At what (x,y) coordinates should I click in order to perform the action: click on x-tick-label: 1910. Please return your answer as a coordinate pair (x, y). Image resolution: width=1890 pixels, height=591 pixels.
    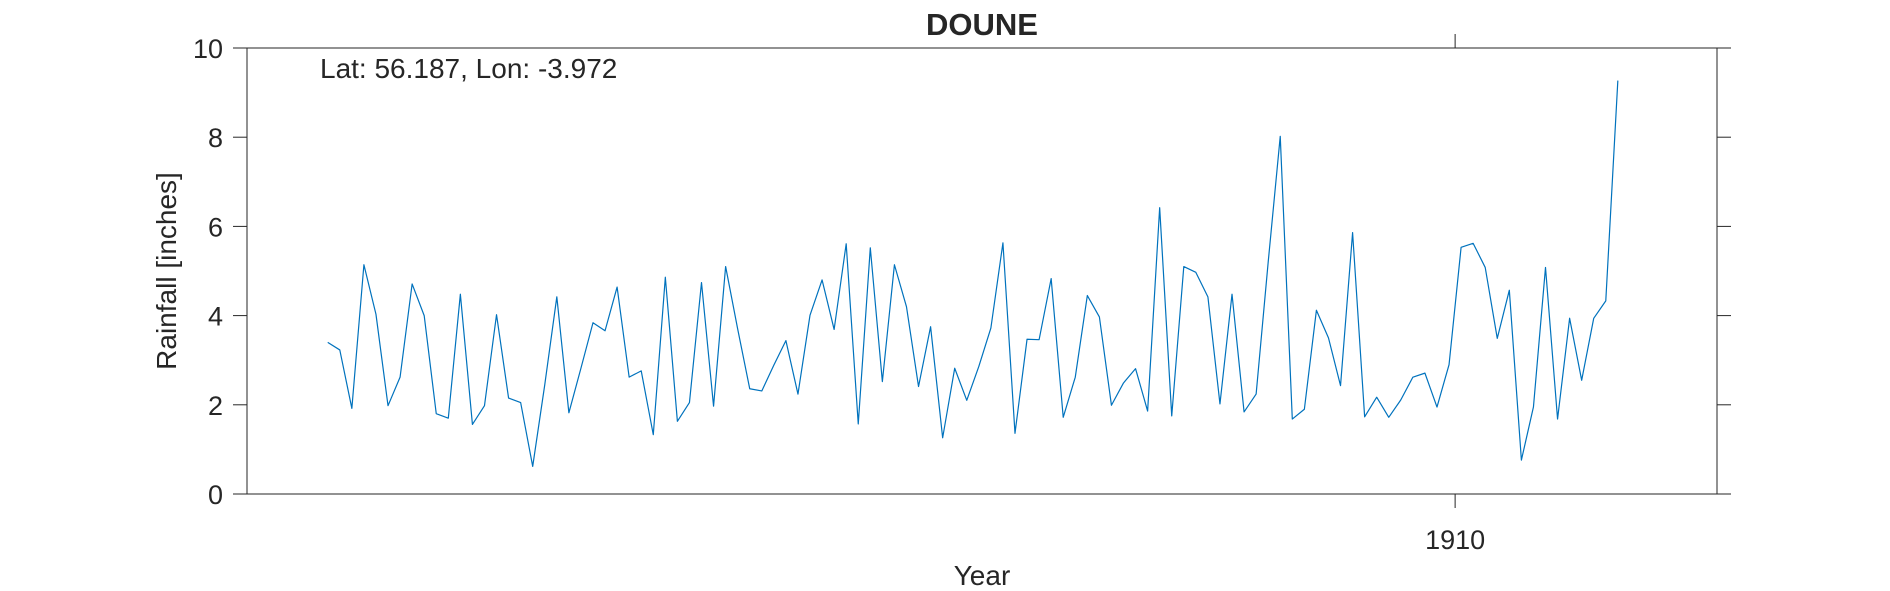
    Looking at the image, I should click on (1455, 540).